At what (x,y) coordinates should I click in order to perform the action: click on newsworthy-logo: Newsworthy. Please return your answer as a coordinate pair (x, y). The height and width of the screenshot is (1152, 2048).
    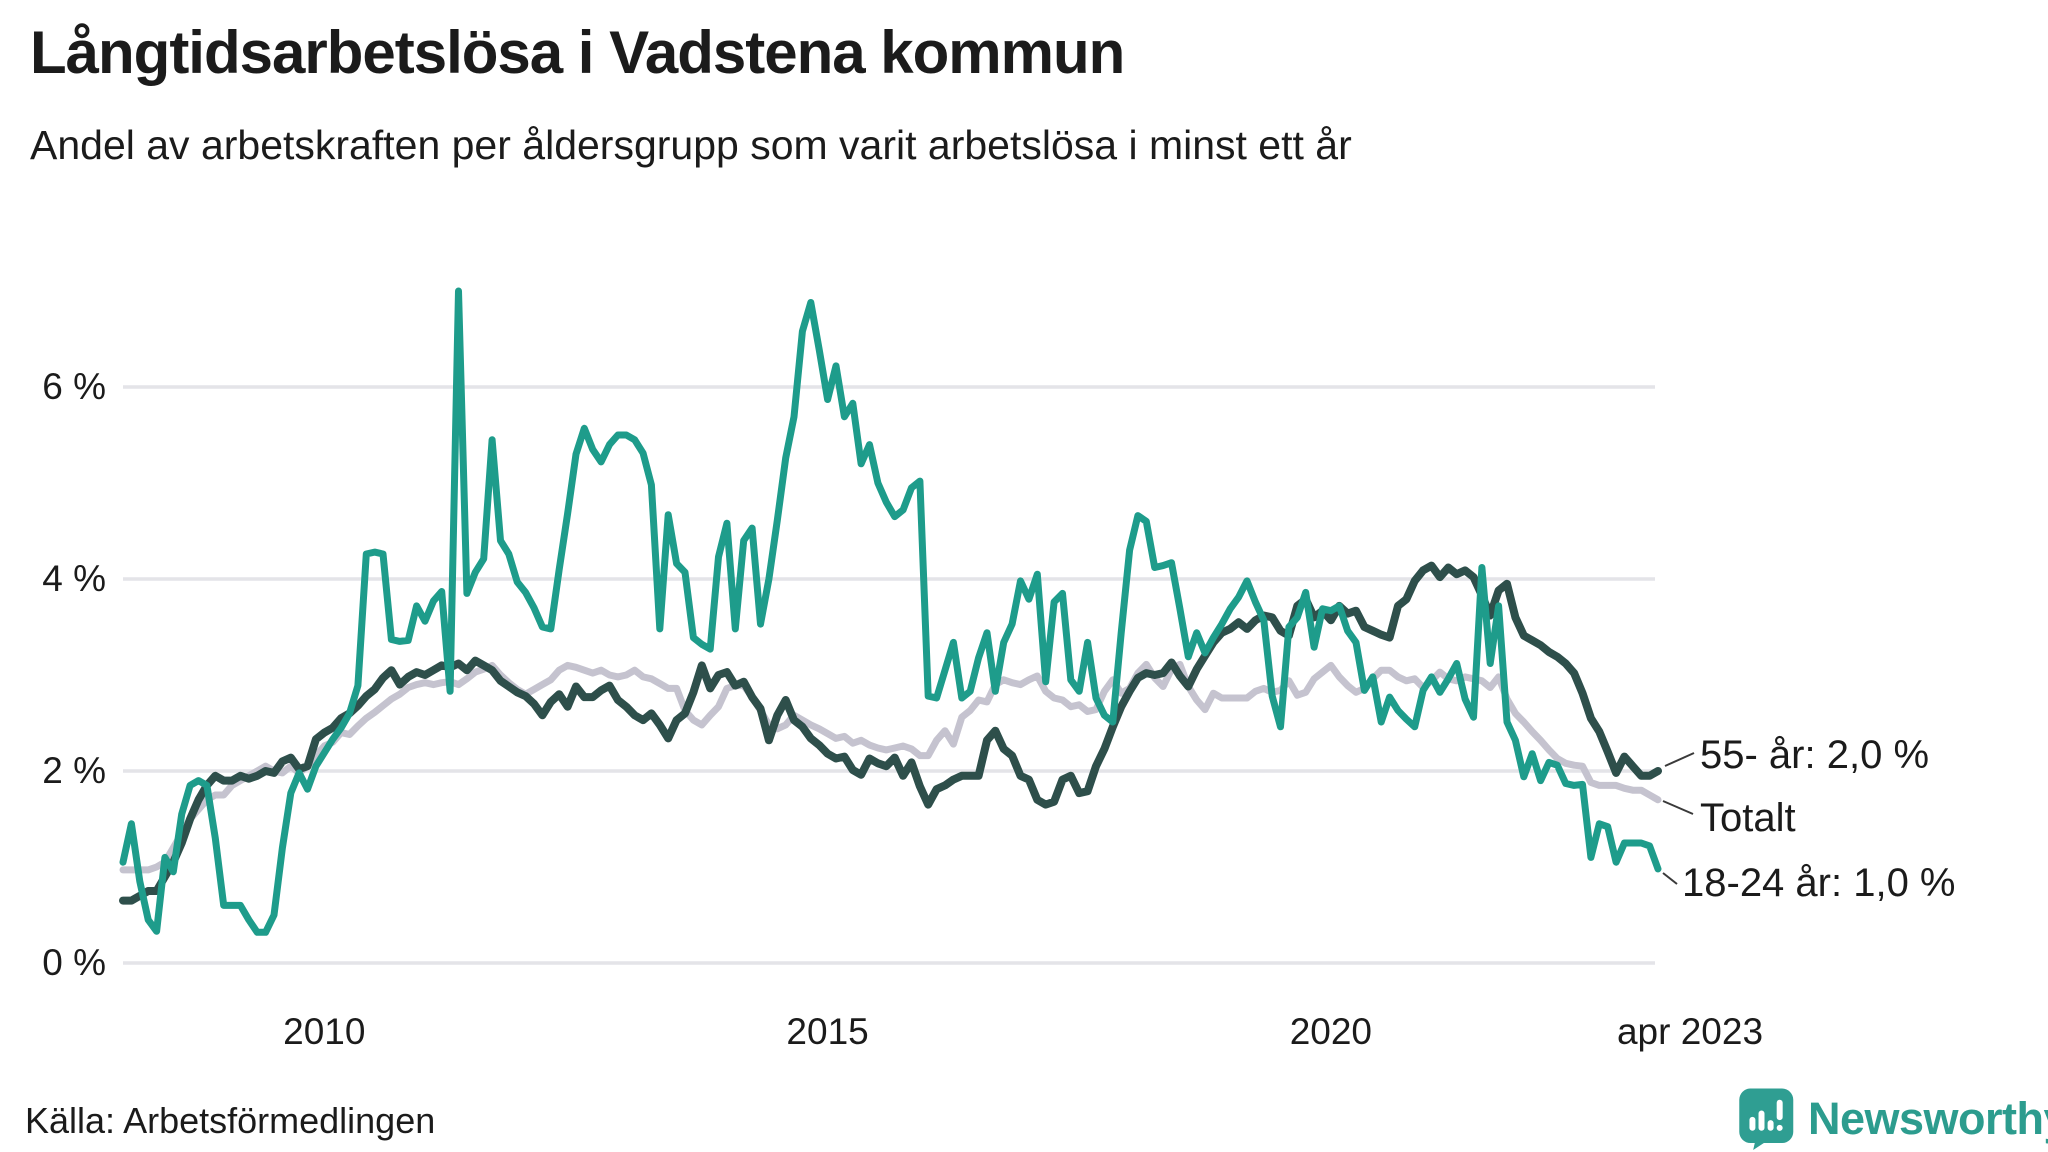
    Looking at the image, I should click on (1893, 1119).